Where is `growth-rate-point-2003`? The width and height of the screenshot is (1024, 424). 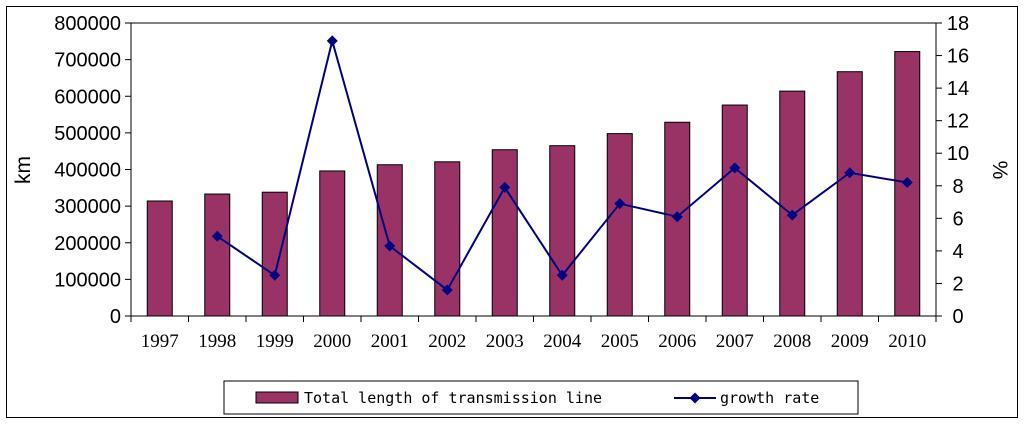
growth-rate-point-2003 is located at coordinates (505, 187).